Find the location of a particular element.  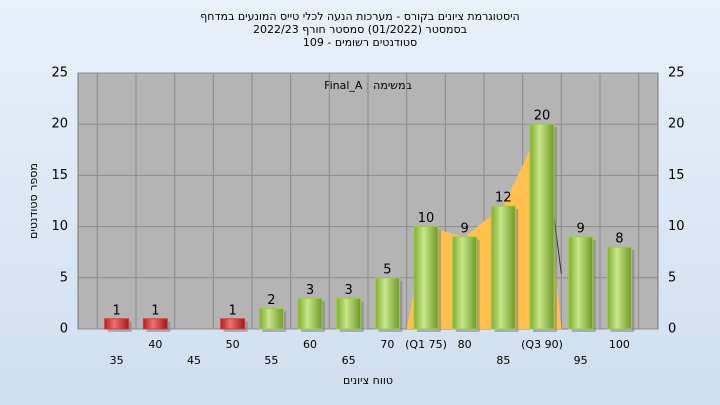

x-tick-label: 80 is located at coordinates (465, 344).